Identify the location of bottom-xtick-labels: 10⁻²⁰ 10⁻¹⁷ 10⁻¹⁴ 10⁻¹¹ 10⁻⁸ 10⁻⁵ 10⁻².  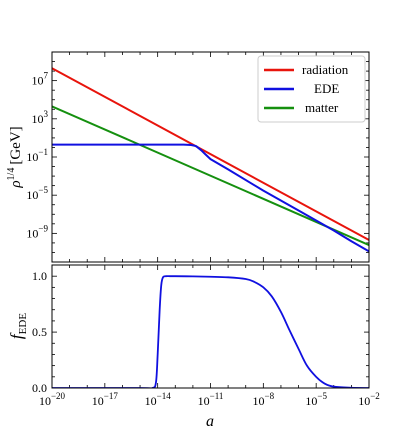
(209, 399).